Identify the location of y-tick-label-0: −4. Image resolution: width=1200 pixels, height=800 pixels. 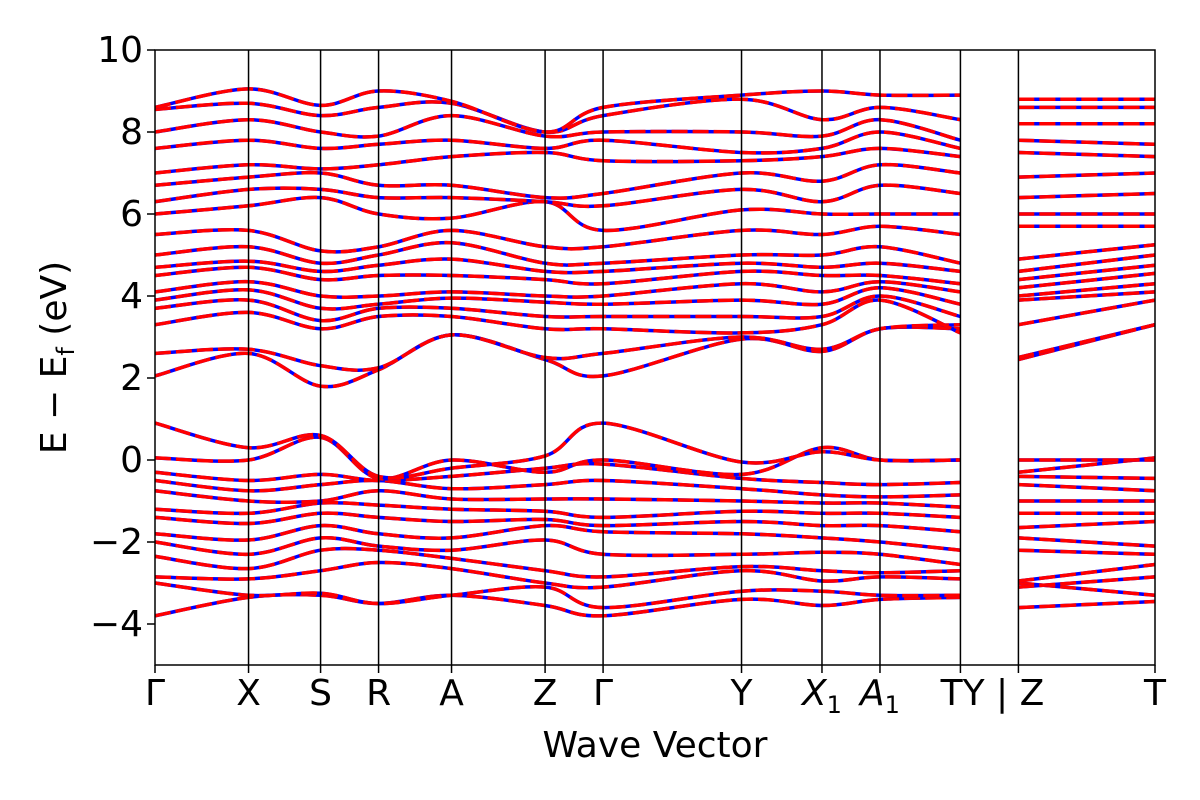
(116, 624).